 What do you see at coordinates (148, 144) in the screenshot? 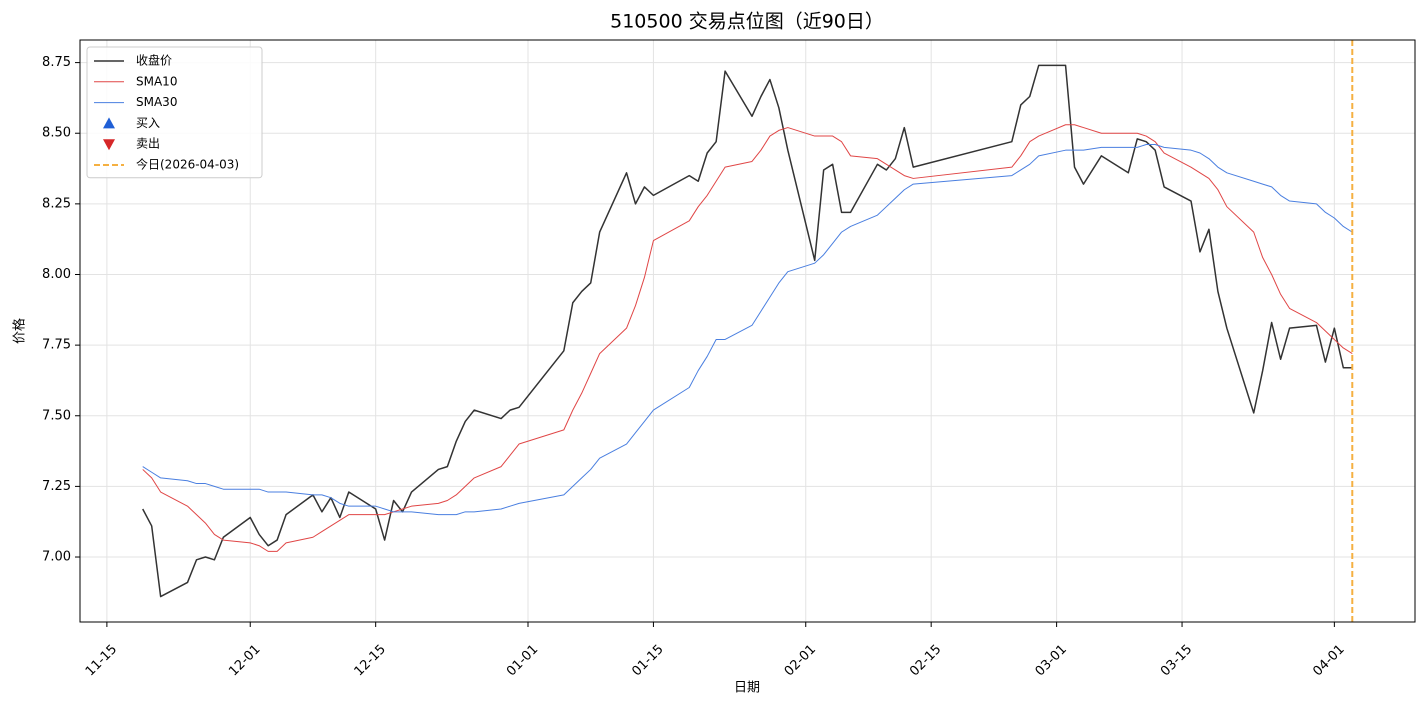
I see `legend-label: 卖出` at bounding box center [148, 144].